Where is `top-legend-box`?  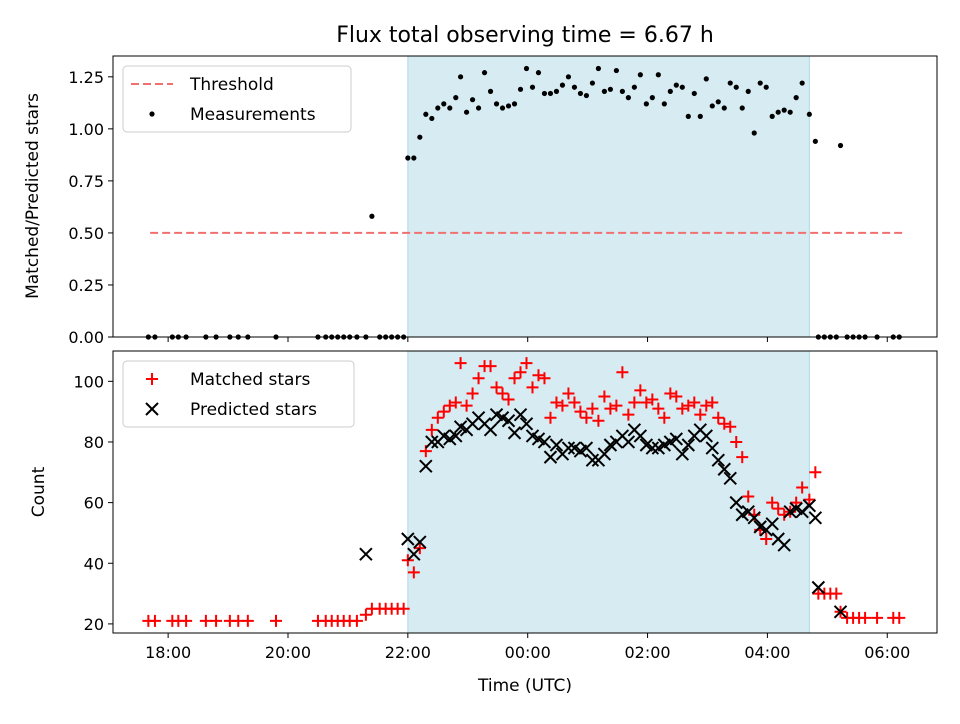 top-legend-box is located at coordinates (237, 99).